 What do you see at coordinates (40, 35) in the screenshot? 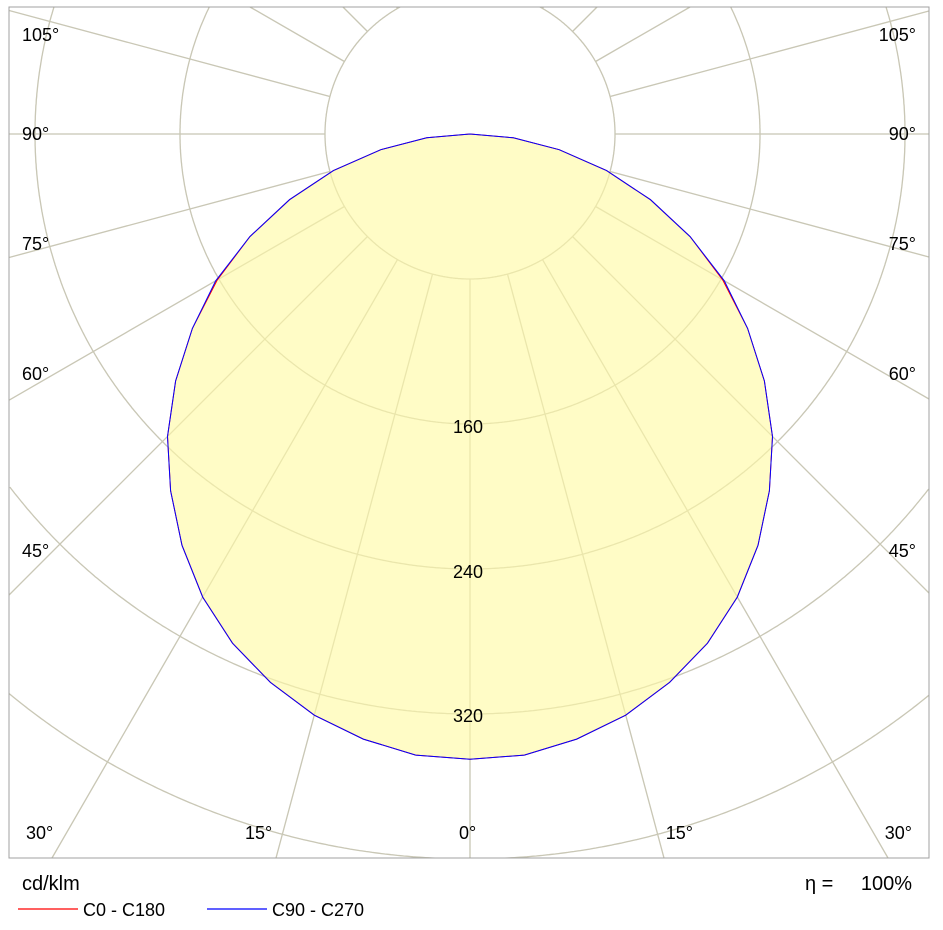
I see `angle-label-left-105: 105°` at bounding box center [40, 35].